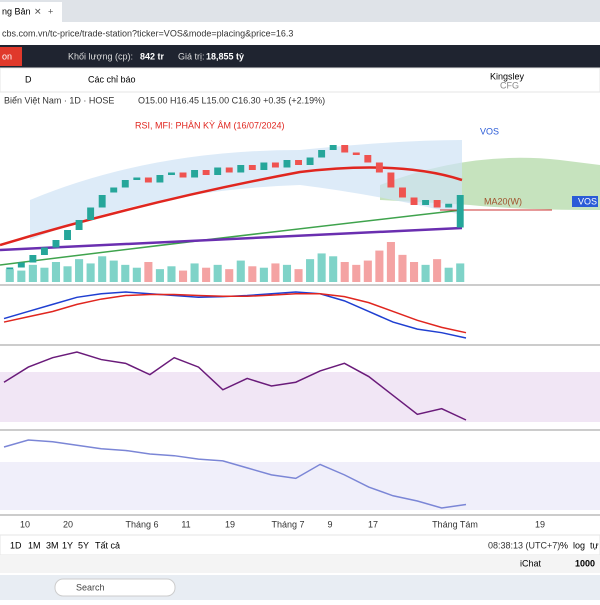  Describe the element at coordinates (112, 79) in the screenshot. I see `indicators: Các chỉ báo` at that location.